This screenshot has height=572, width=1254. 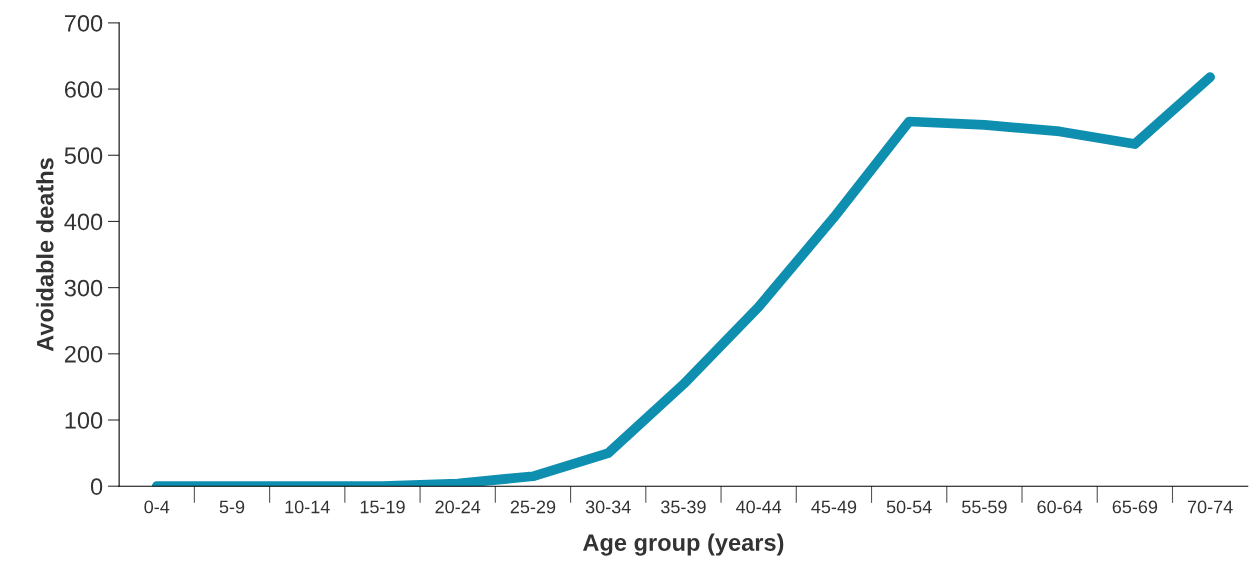 I want to click on x-tick-label: 15-19, so click(x=382, y=507).